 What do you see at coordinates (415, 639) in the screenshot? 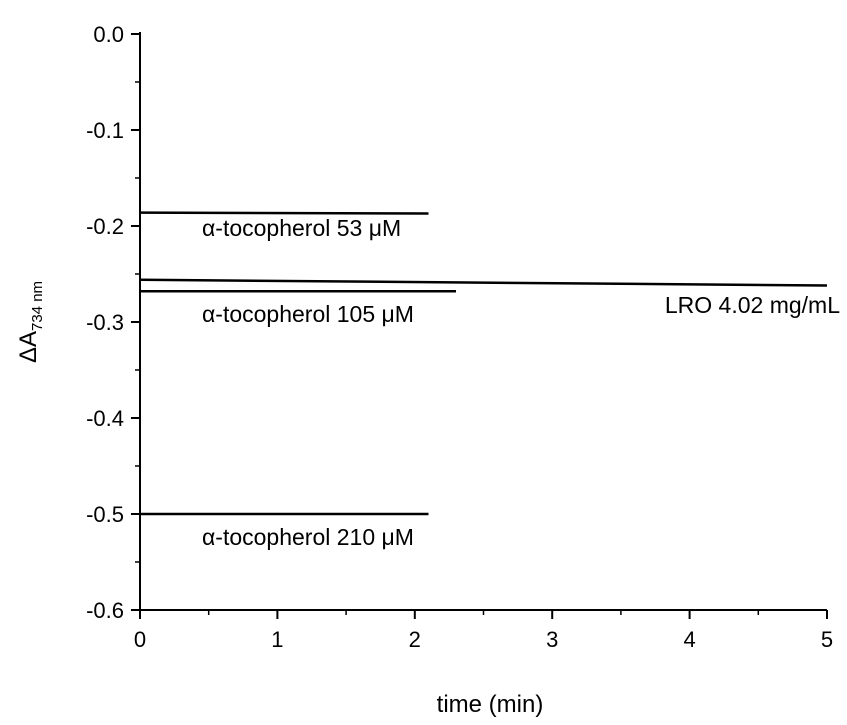
I see `x-tick-label: 2` at bounding box center [415, 639].